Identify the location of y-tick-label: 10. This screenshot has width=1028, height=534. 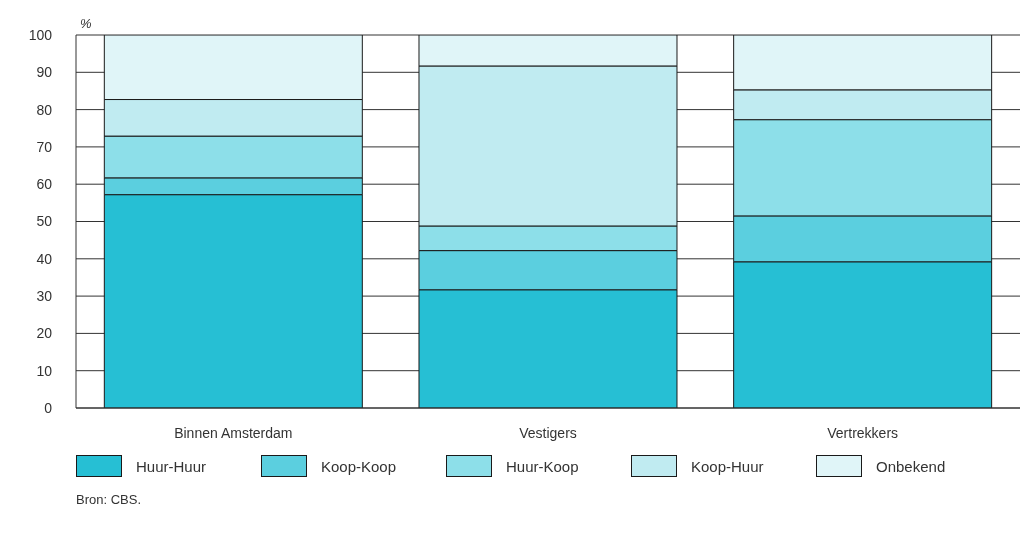
(44, 370).